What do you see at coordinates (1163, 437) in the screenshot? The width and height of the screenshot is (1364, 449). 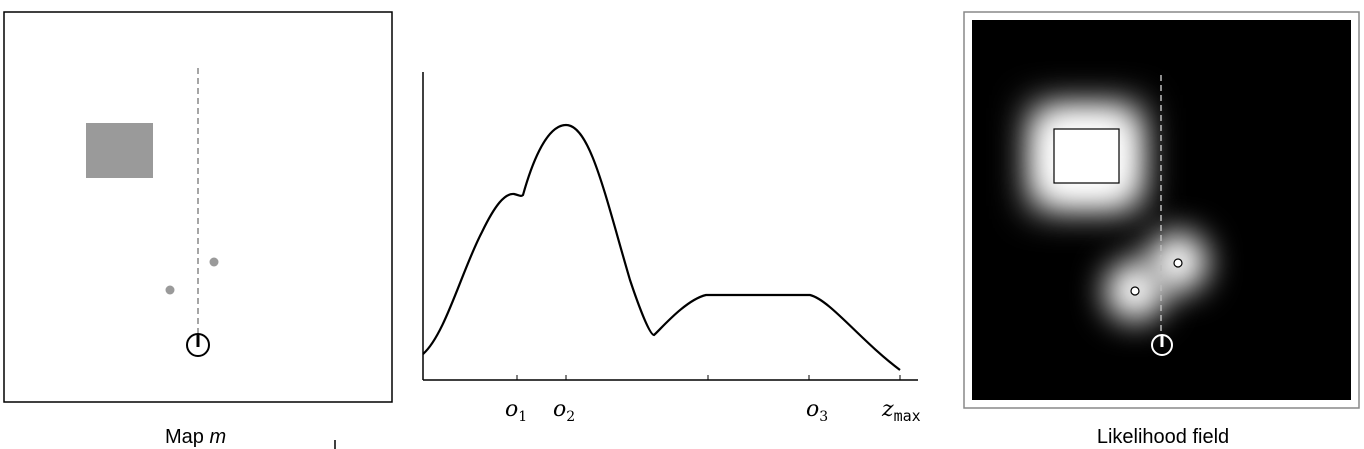 I see `likelihood-caption: Likelihood field` at bounding box center [1163, 437].